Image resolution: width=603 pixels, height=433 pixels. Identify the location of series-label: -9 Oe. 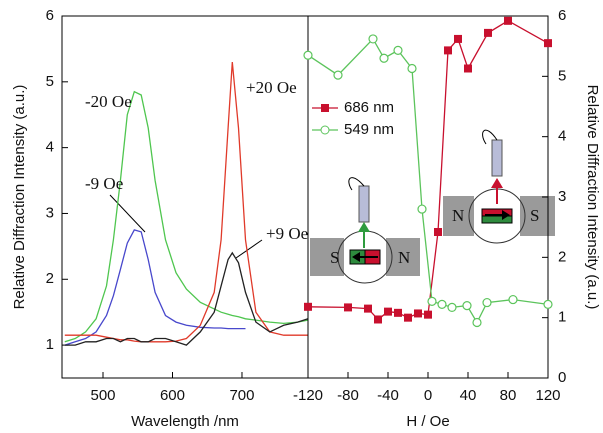
(104, 183).